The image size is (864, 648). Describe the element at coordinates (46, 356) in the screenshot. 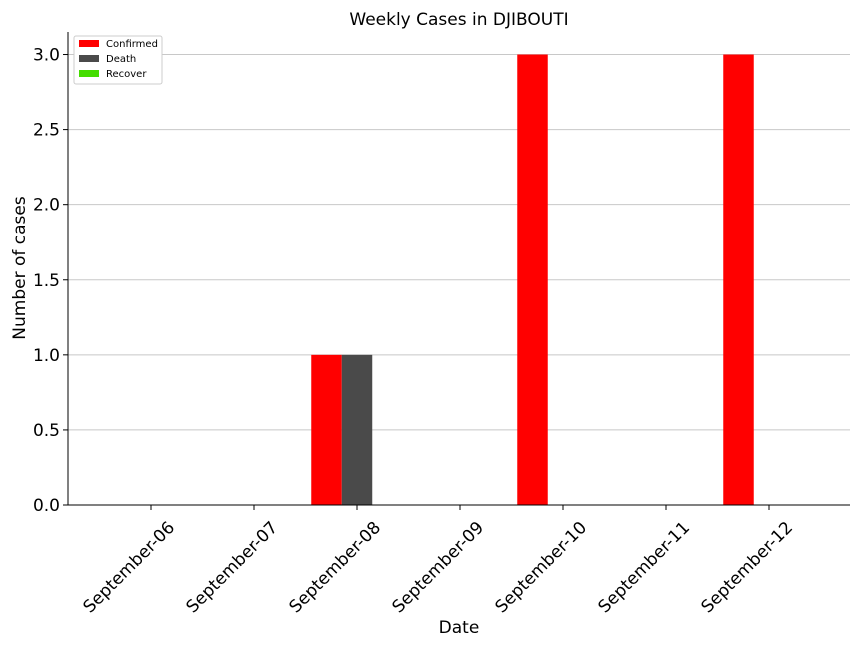

I see `y-tick-label: 1.0` at that location.